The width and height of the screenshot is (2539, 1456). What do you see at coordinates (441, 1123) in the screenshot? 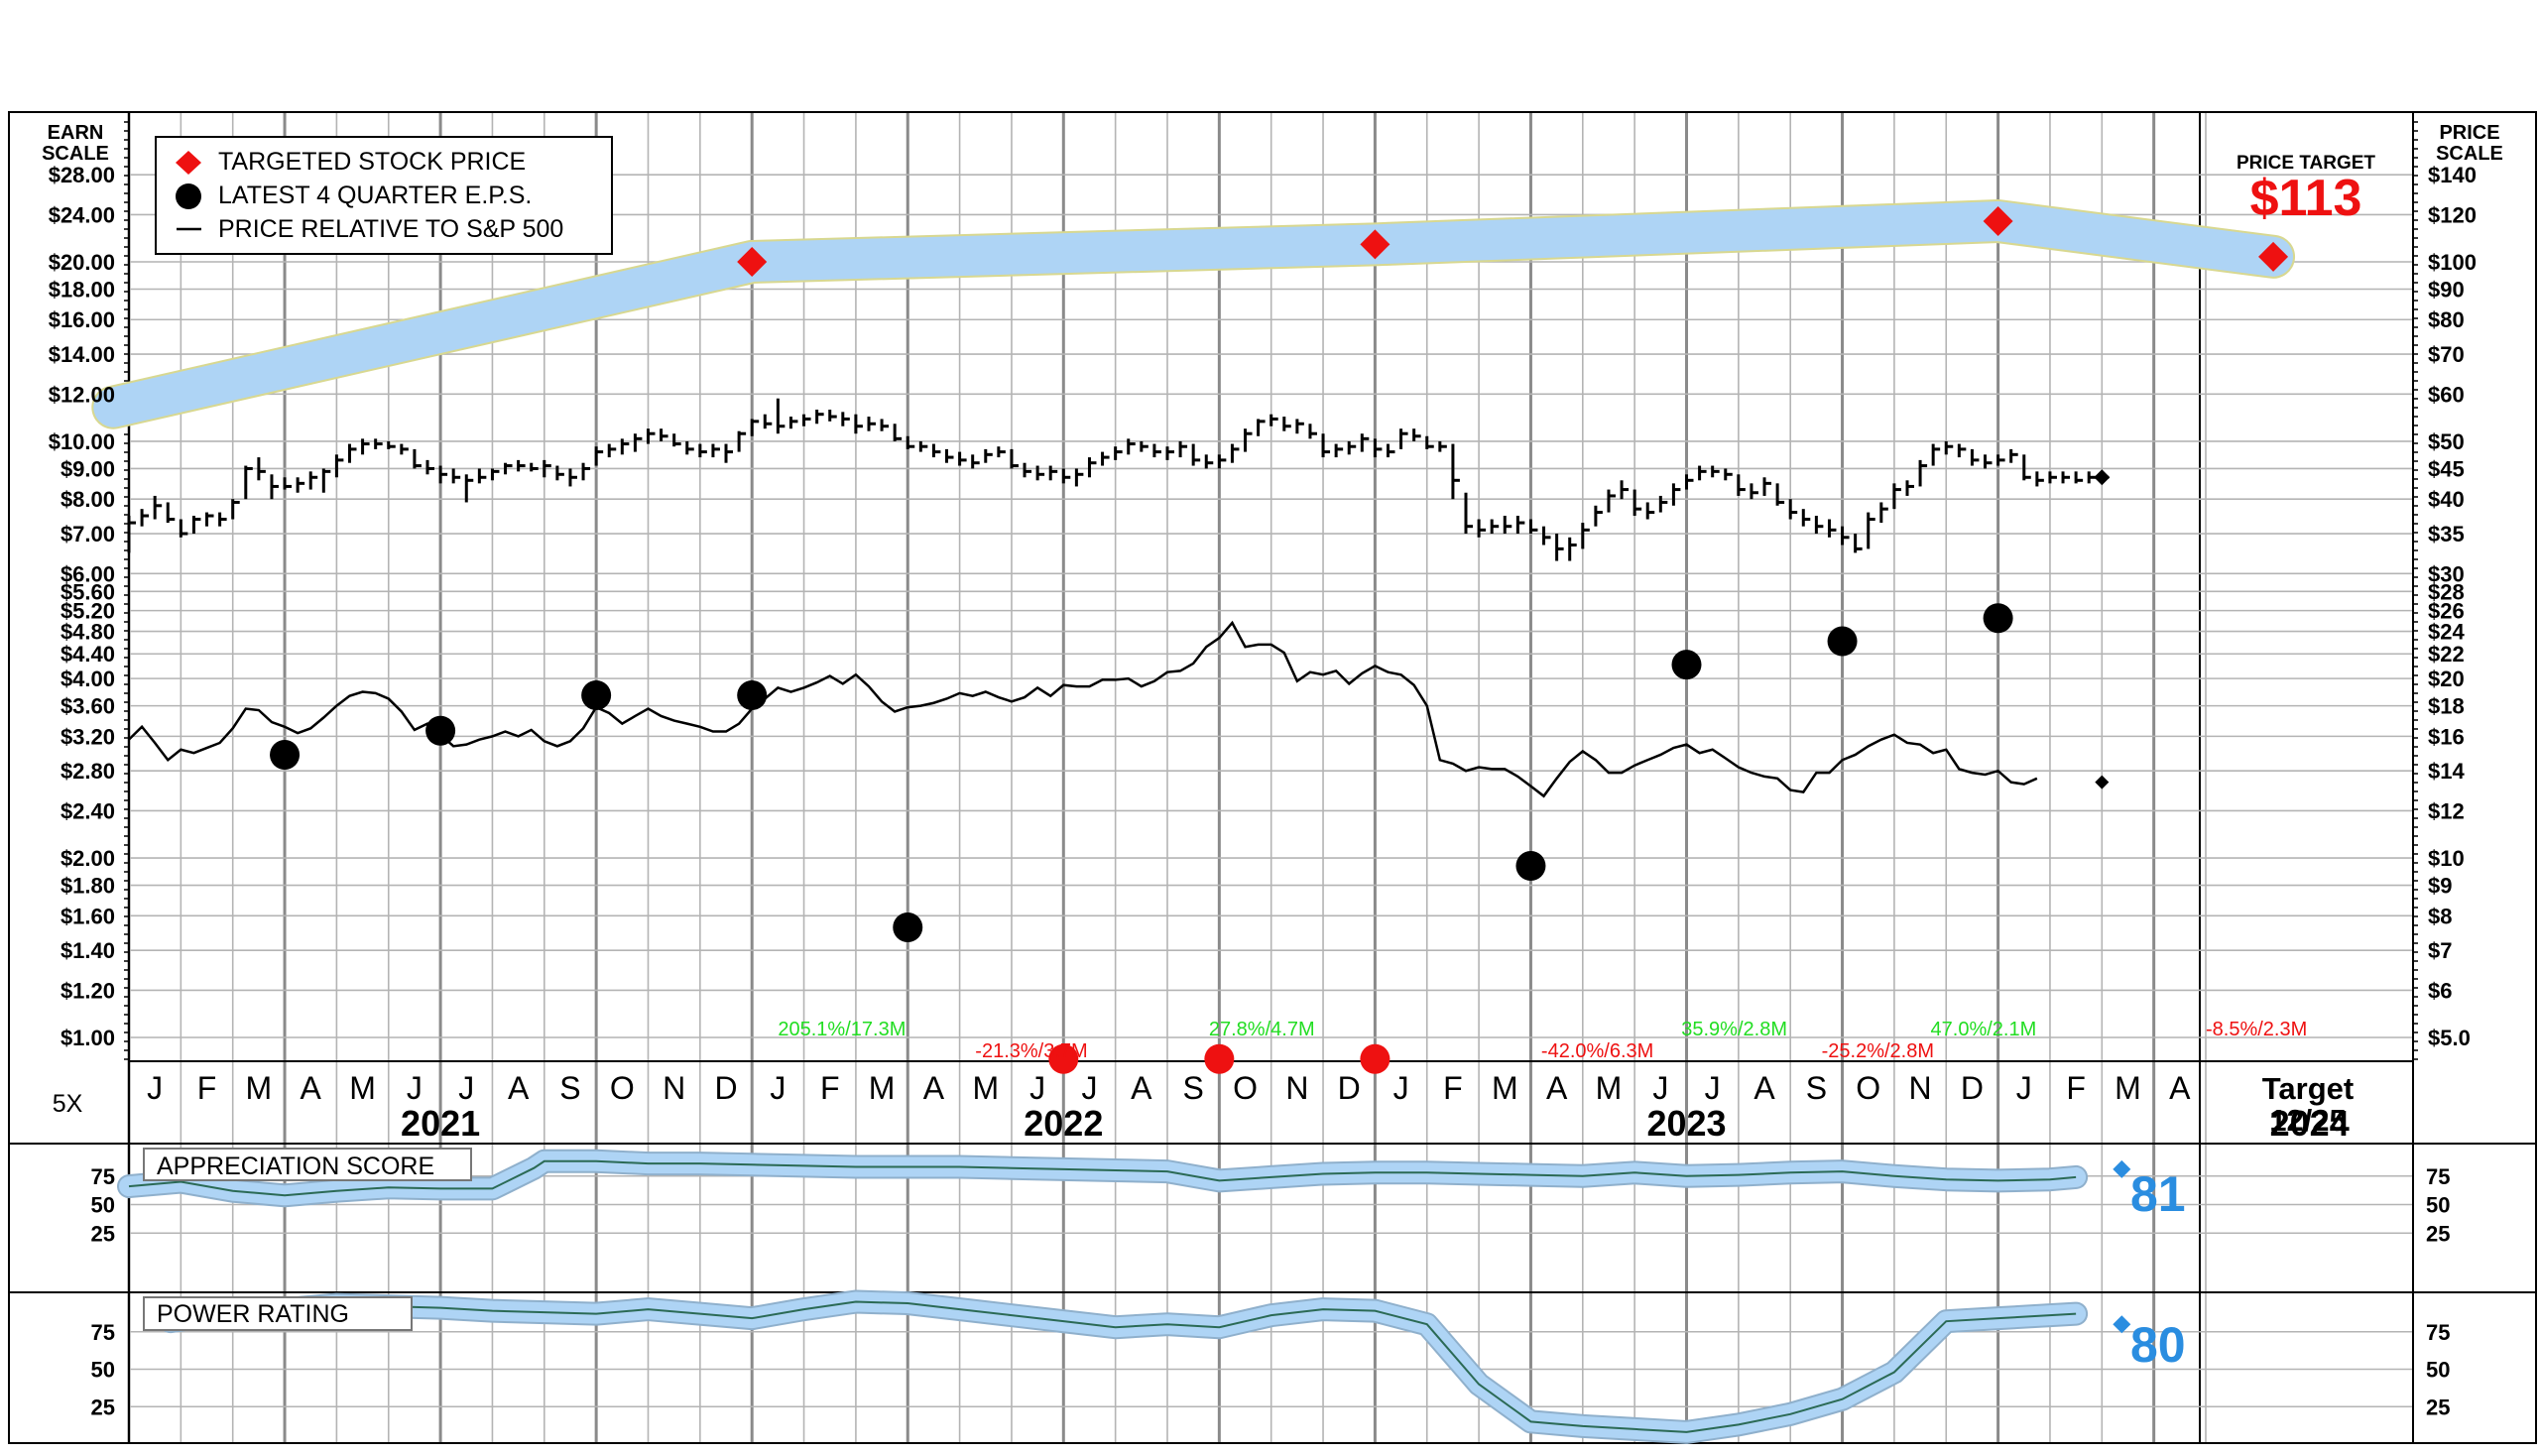
I see `year-label: 2021` at bounding box center [441, 1123].